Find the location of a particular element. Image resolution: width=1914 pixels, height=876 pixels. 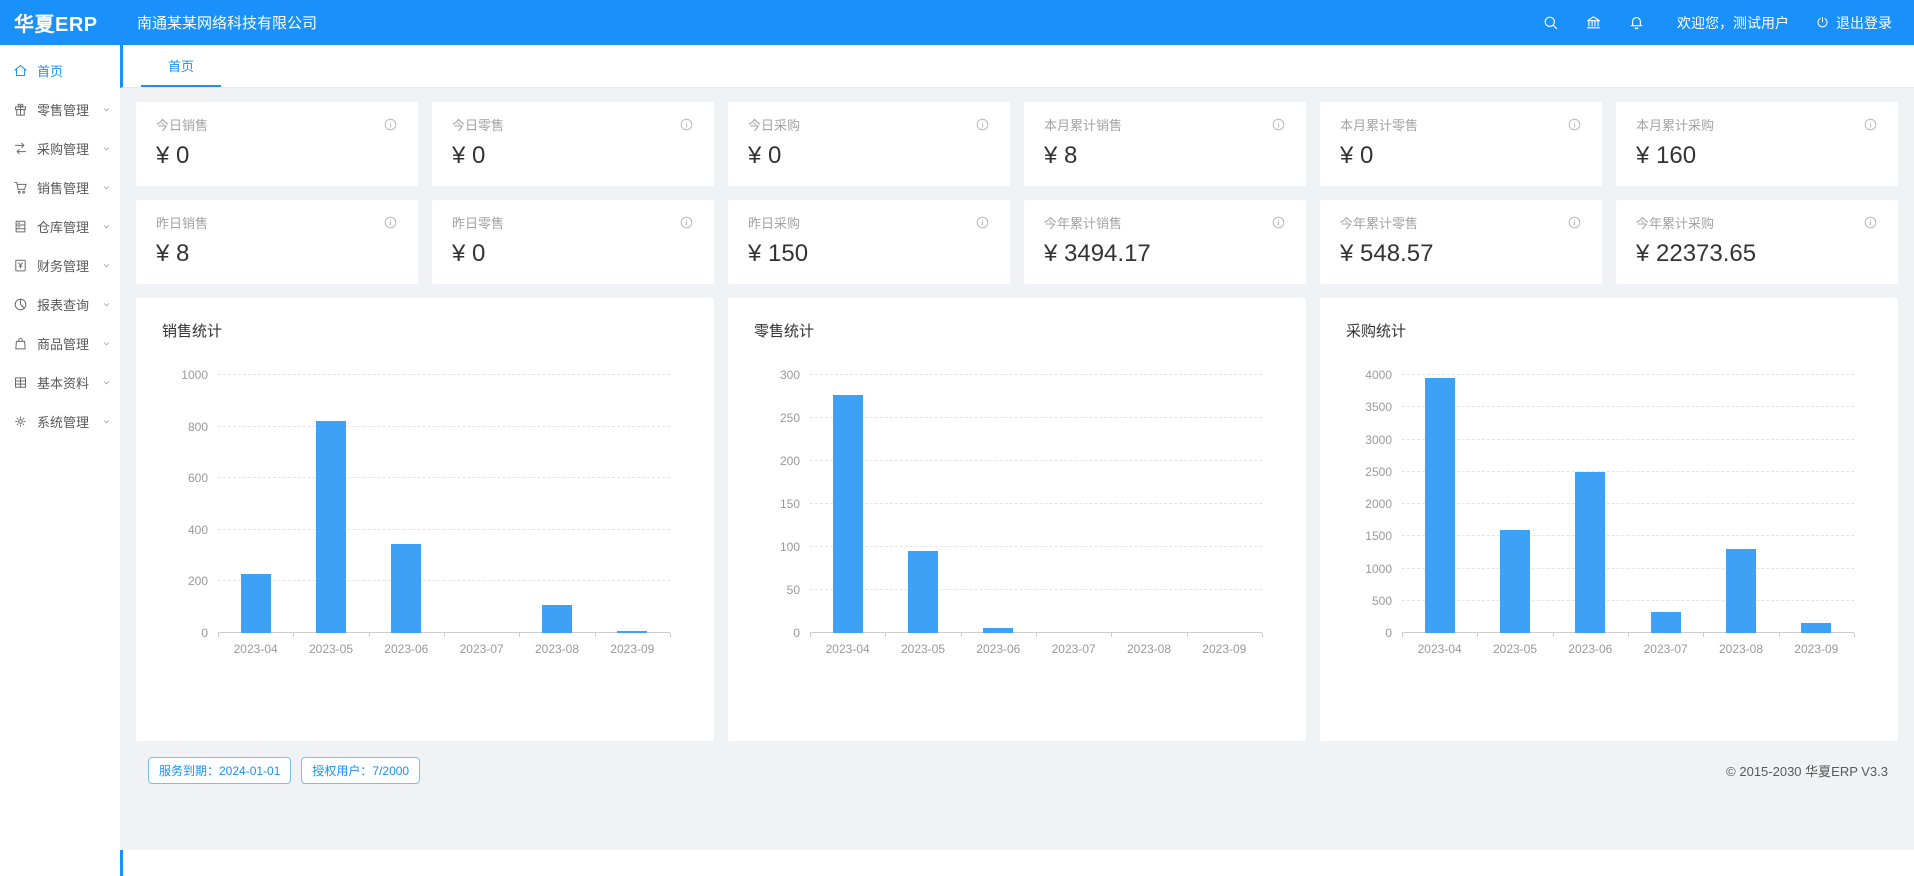

sidebar-item-home: 首页 is located at coordinates (60, 70).